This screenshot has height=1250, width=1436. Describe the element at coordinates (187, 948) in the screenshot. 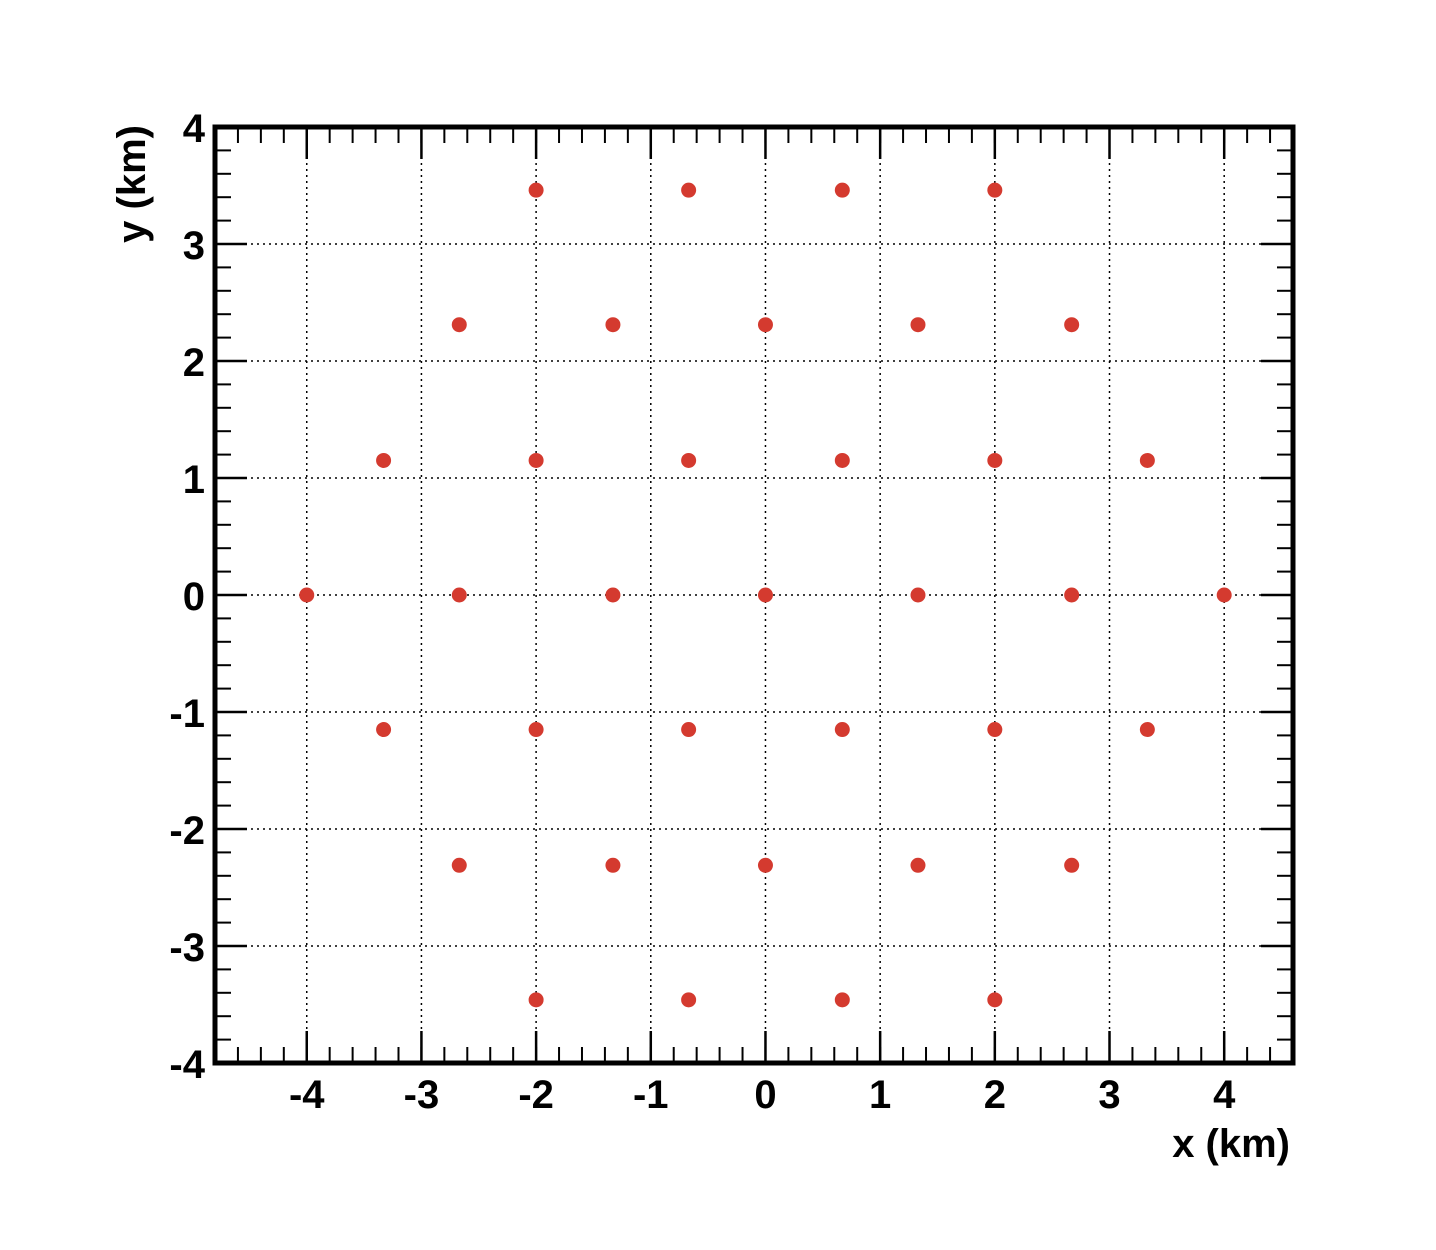

I see `y-tick-label: -3` at that location.